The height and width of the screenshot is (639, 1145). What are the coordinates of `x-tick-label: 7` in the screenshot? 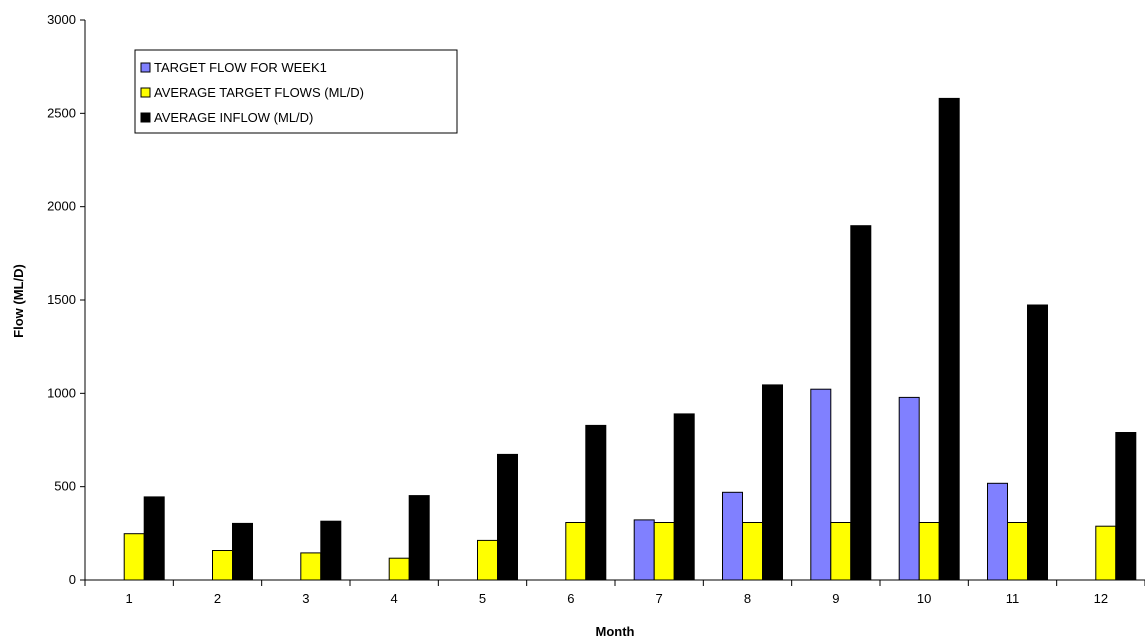 It's located at (659, 598).